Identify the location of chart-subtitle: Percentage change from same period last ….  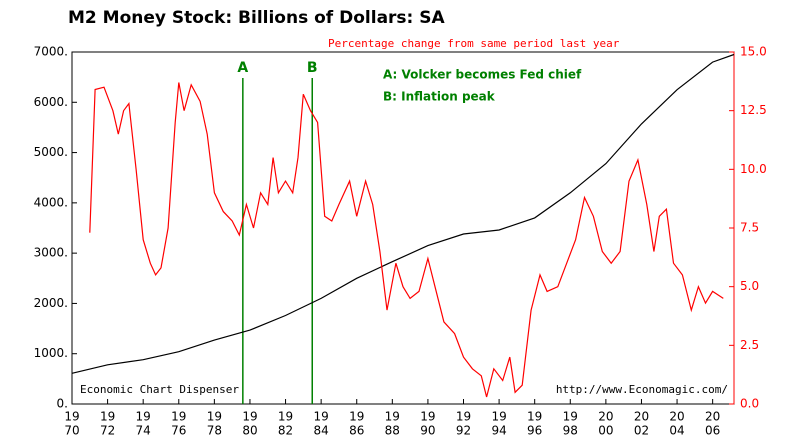
(474, 43).